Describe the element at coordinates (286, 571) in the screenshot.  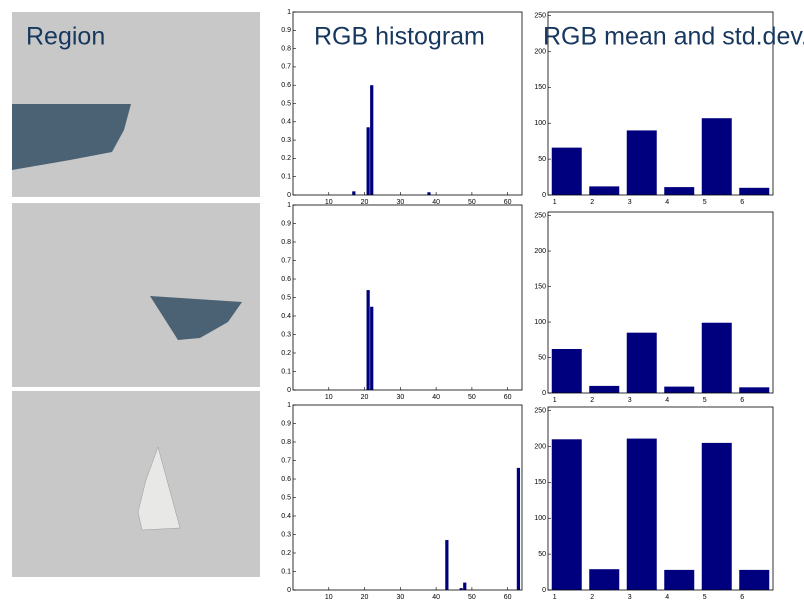
I see `y-tick-label: 0.1` at that location.